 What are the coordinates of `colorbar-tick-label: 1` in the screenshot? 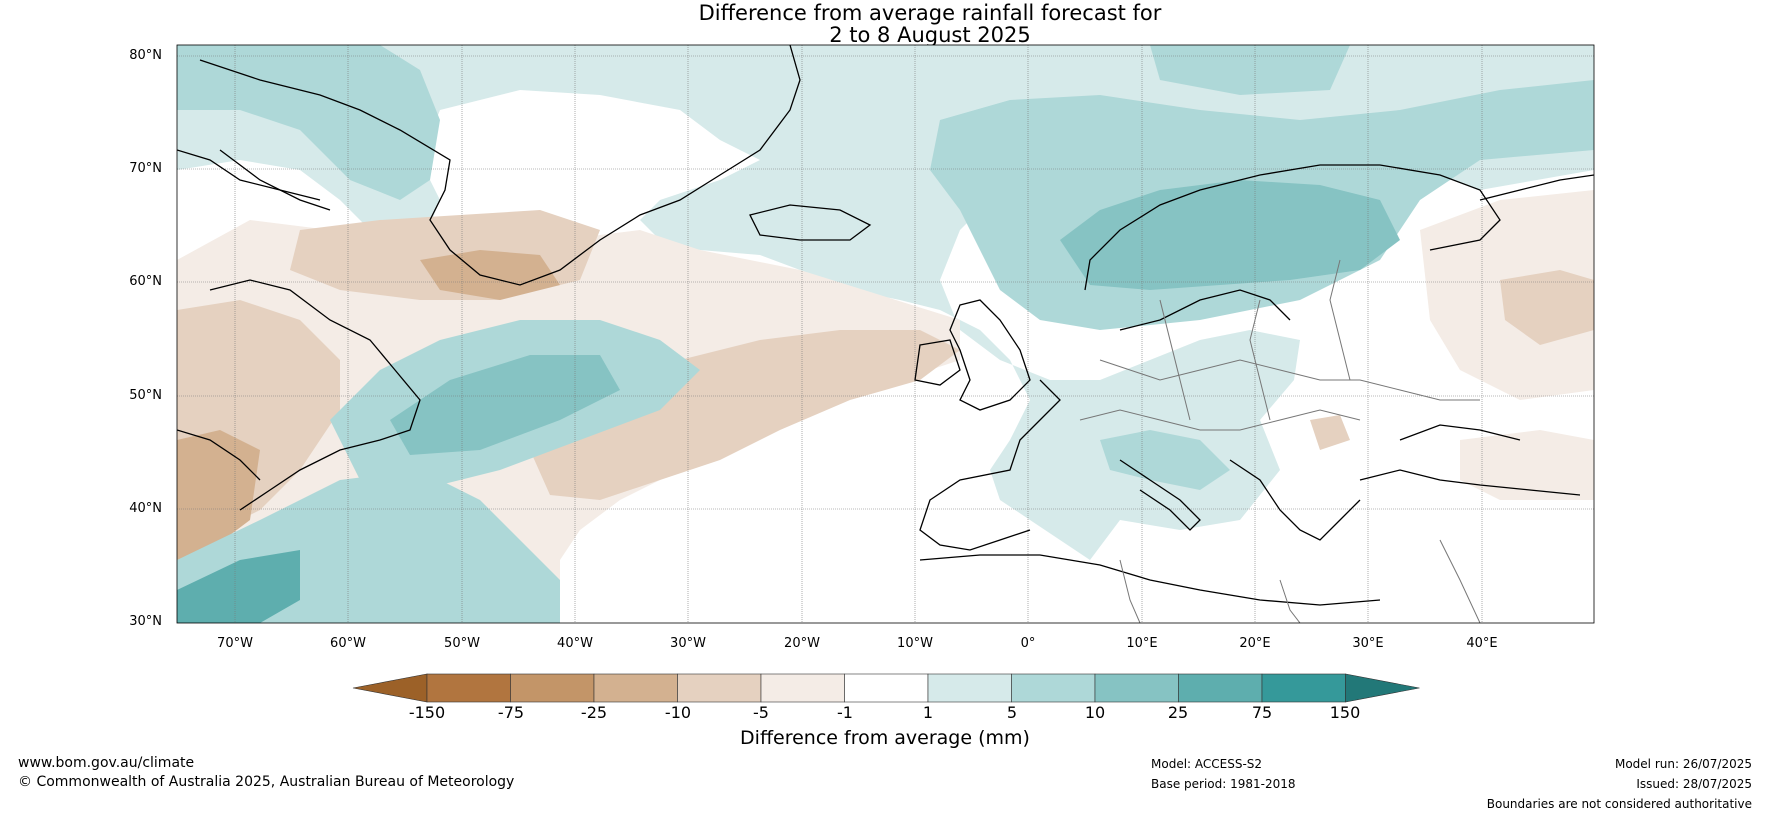 It's located at (928, 712).